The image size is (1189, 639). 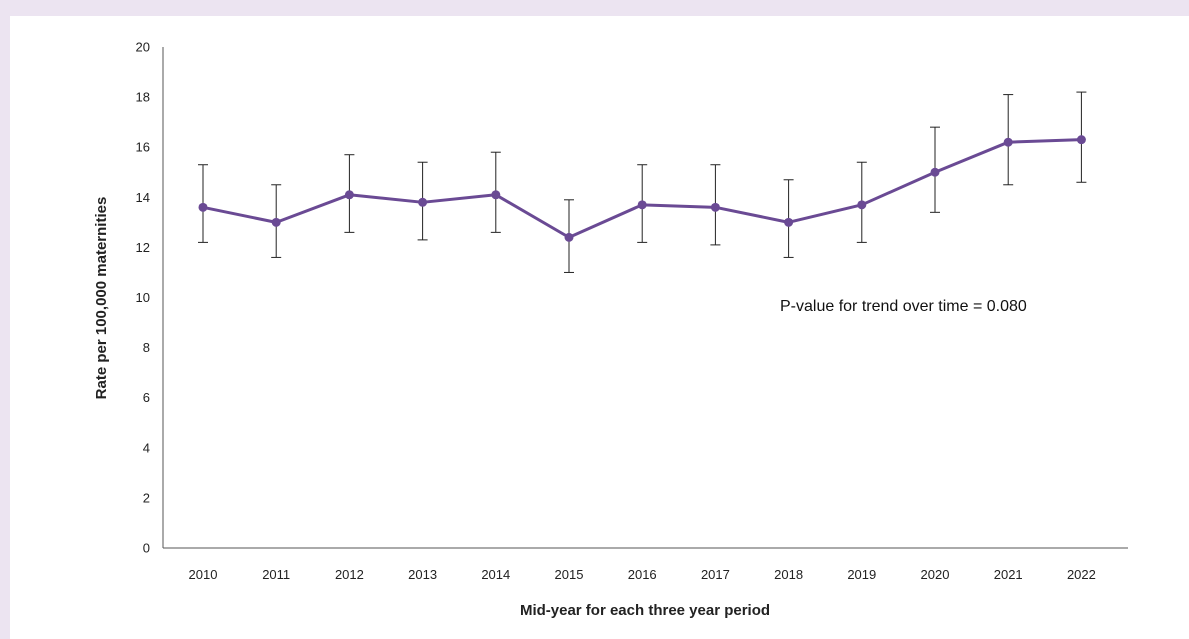 What do you see at coordinates (495, 574) in the screenshot?
I see `x-tick-label: 2014` at bounding box center [495, 574].